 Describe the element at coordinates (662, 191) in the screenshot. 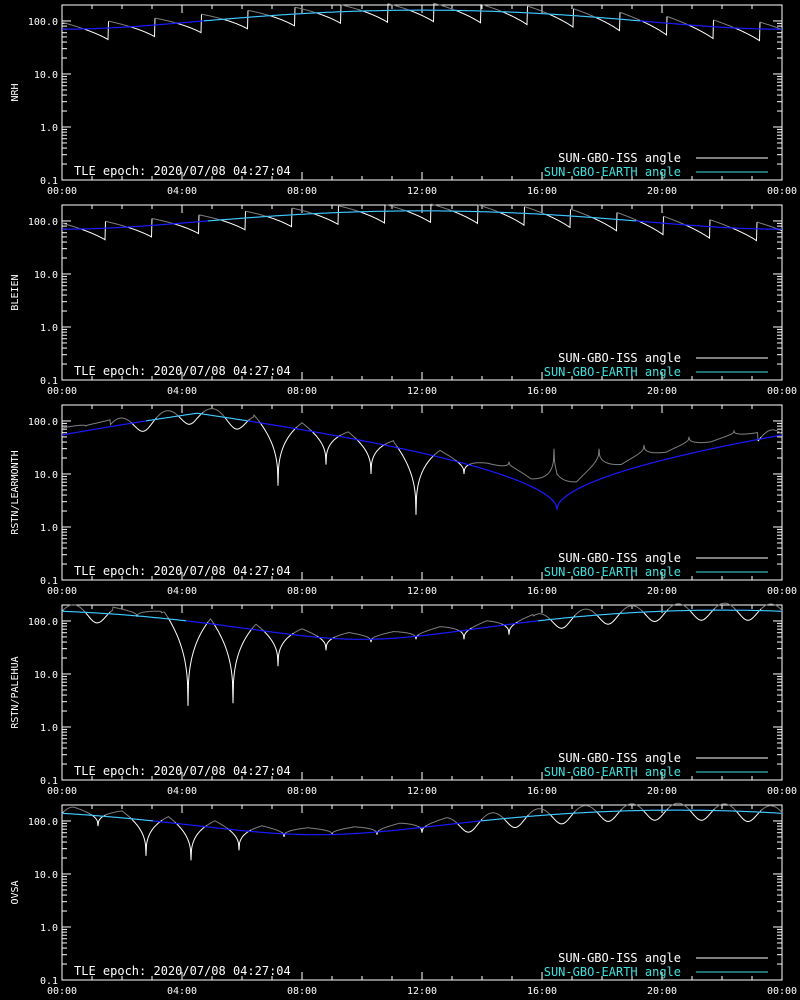

I see `x-tick-label: 20:00` at that location.